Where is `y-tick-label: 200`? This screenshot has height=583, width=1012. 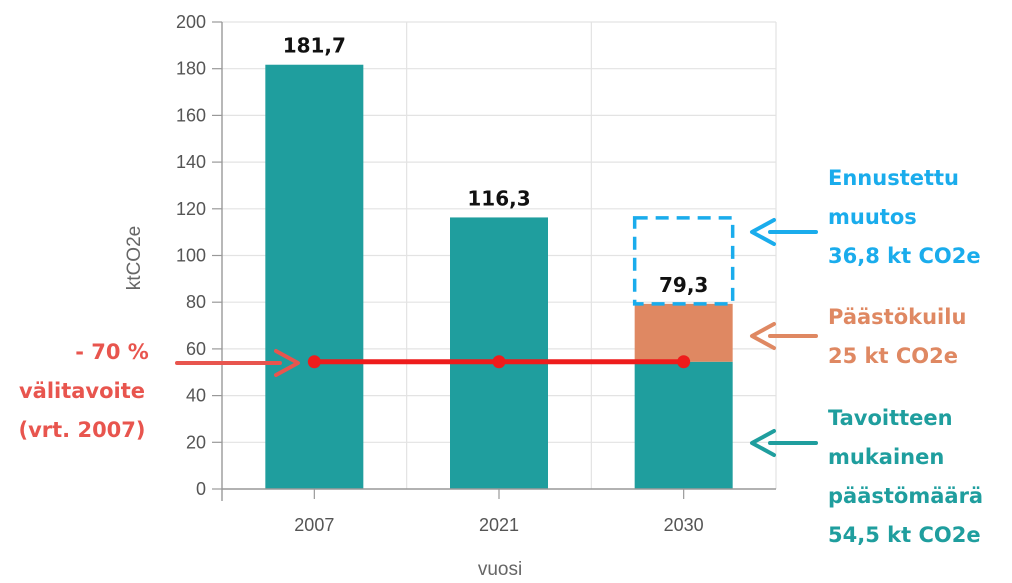 y-tick-label: 200 is located at coordinates (191, 22).